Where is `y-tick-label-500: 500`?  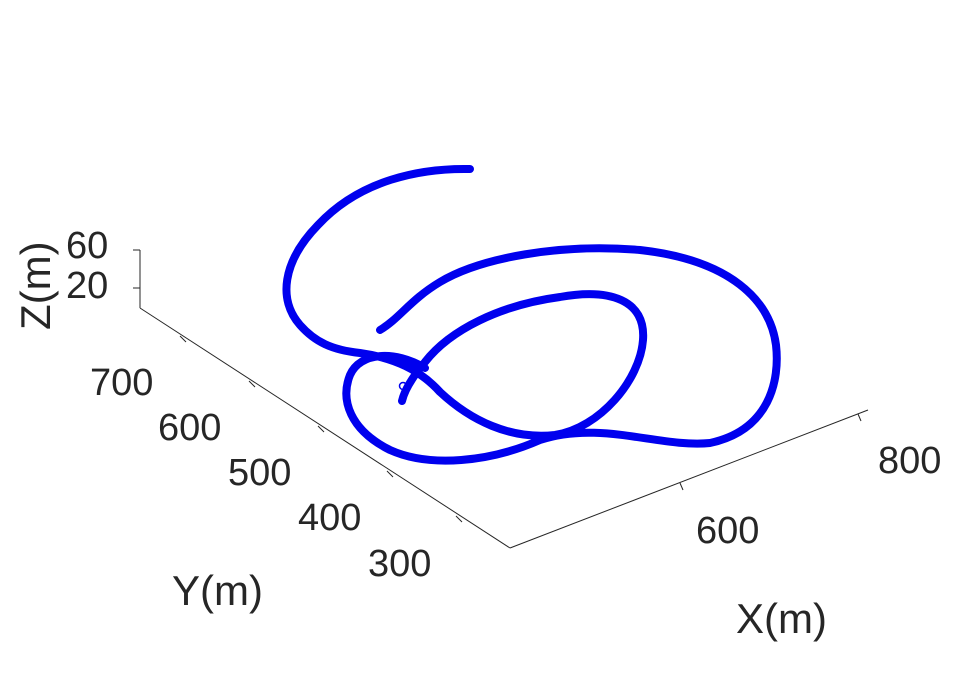 y-tick-label-500: 500 is located at coordinates (259, 473).